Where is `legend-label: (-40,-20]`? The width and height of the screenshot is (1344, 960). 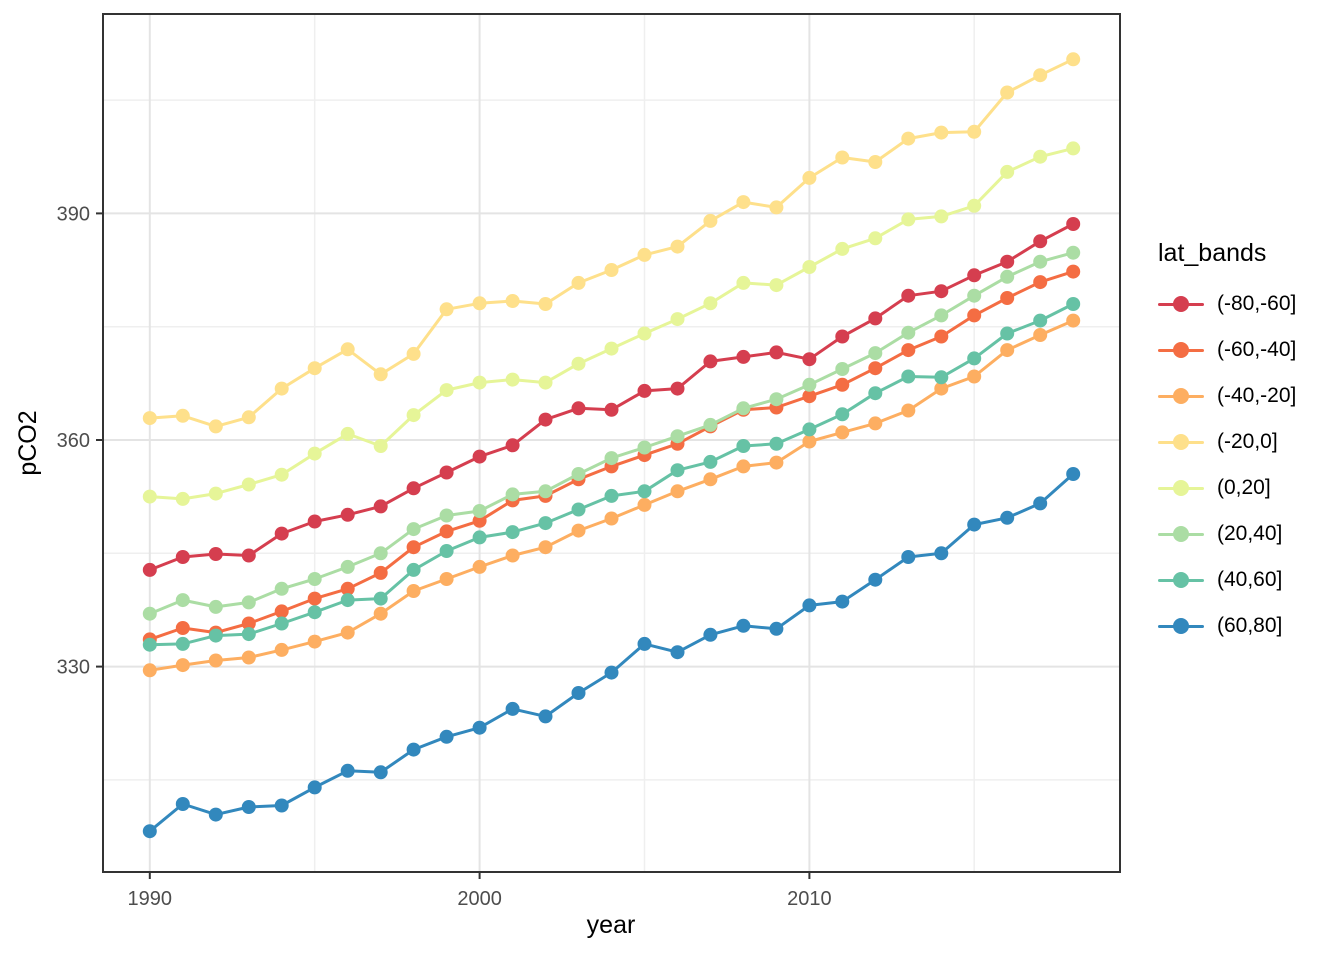 legend-label: (-40,-20] is located at coordinates (1257, 395).